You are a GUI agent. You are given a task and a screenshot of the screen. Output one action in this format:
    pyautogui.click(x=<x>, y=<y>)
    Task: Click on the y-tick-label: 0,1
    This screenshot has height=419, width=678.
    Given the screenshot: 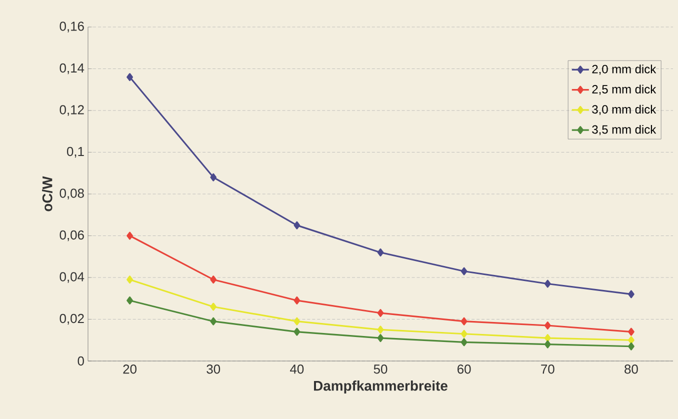 What is the action you would take?
    pyautogui.click(x=75, y=152)
    